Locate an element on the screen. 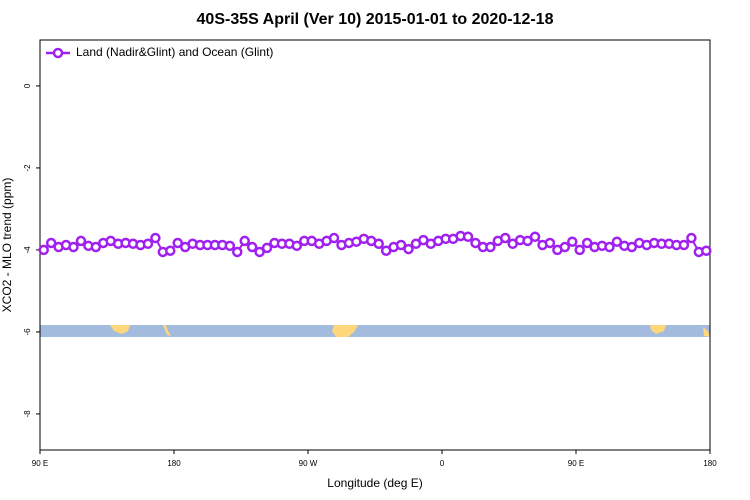 The width and height of the screenshot is (750, 500). y-tick-label: -8 is located at coordinates (27, 414).